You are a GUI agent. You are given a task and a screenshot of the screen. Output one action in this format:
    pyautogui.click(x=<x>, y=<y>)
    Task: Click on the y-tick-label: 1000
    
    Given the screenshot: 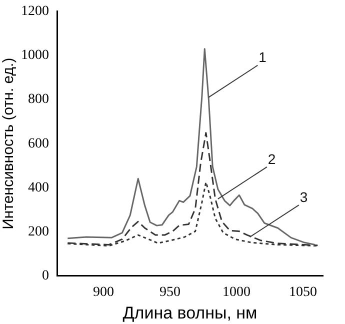 What is the action you would take?
    pyautogui.click(x=35, y=56)
    